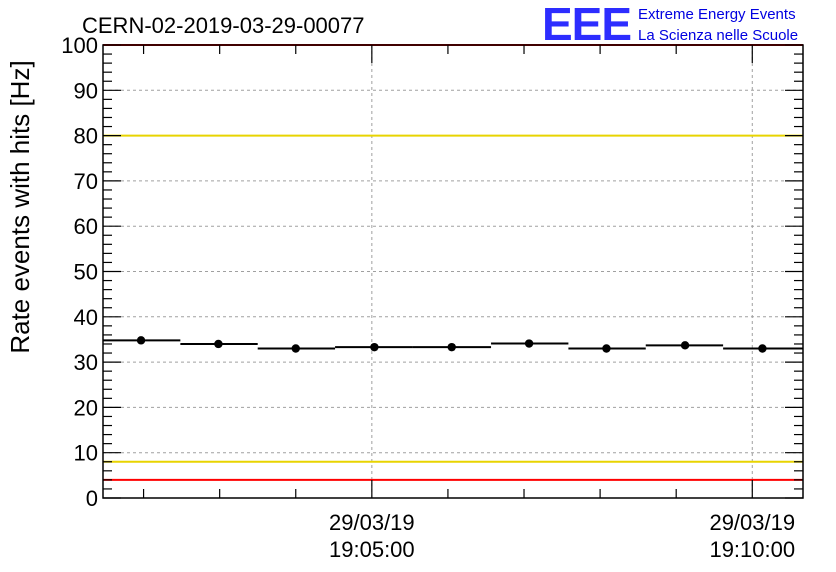 The width and height of the screenshot is (836, 572). I want to click on y-tick-label: 10, so click(86, 453).